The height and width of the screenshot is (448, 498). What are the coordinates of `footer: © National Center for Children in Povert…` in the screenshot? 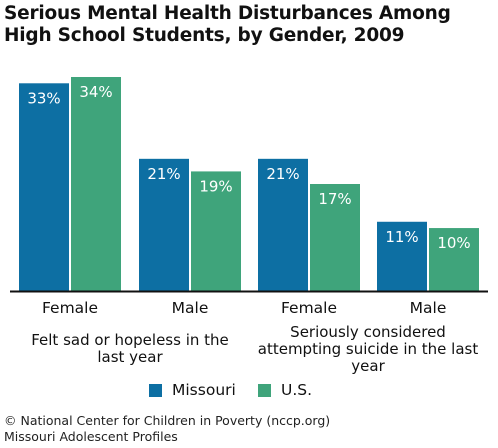 It's located at (167, 429).